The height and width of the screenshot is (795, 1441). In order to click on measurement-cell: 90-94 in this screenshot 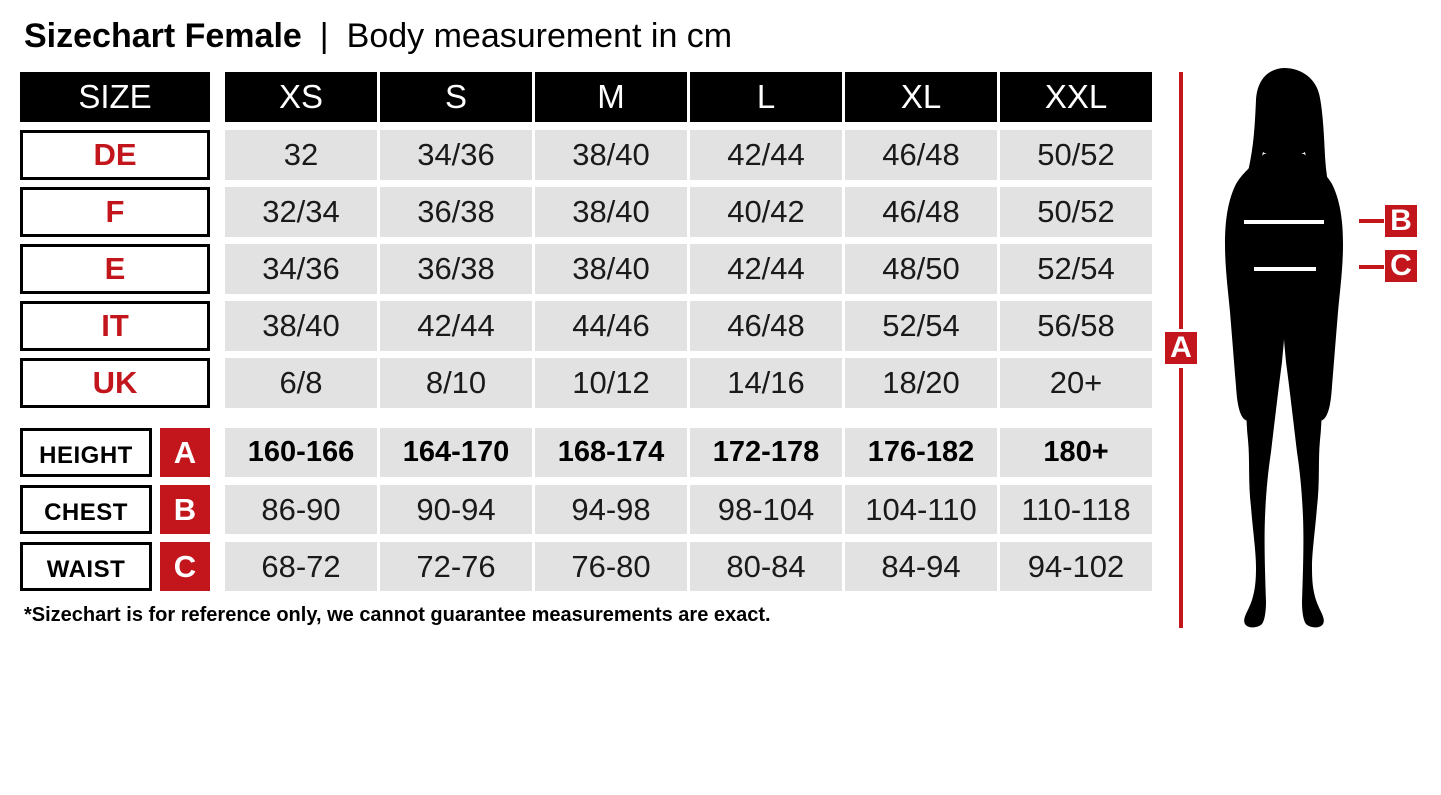, I will do `click(456, 509)`.